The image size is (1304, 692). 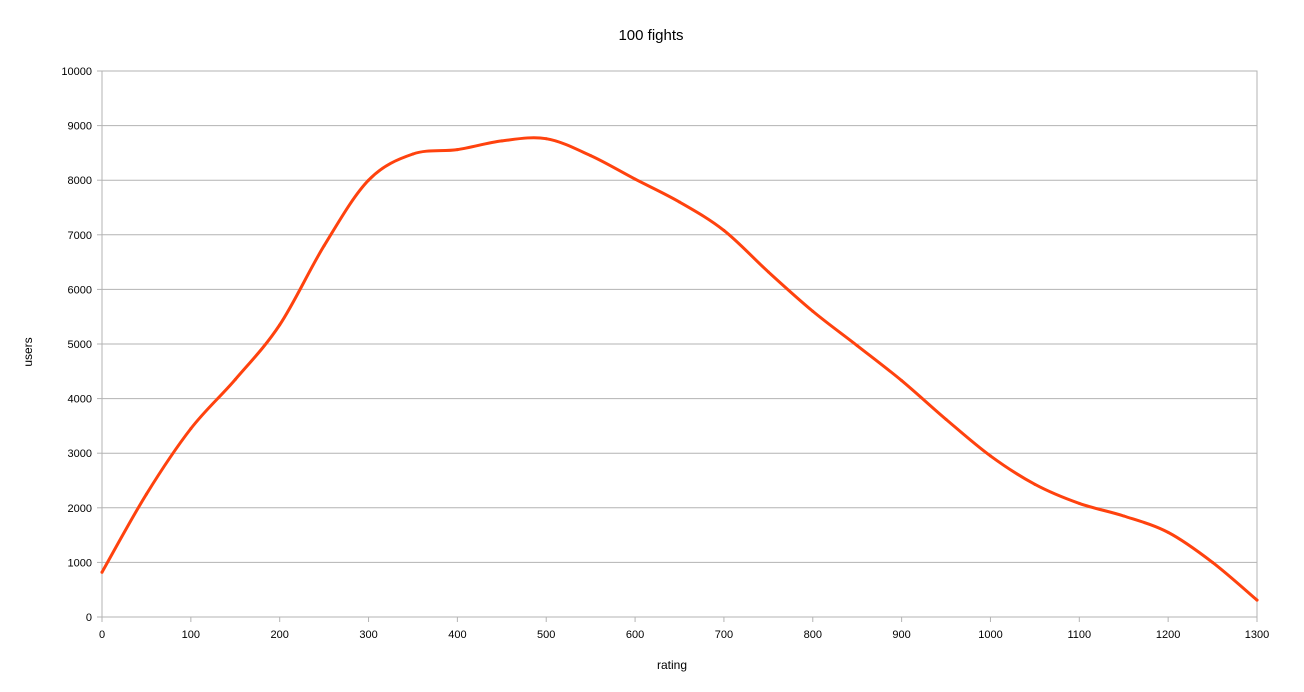 What do you see at coordinates (813, 635) in the screenshot?
I see `xtick-label: 800` at bounding box center [813, 635].